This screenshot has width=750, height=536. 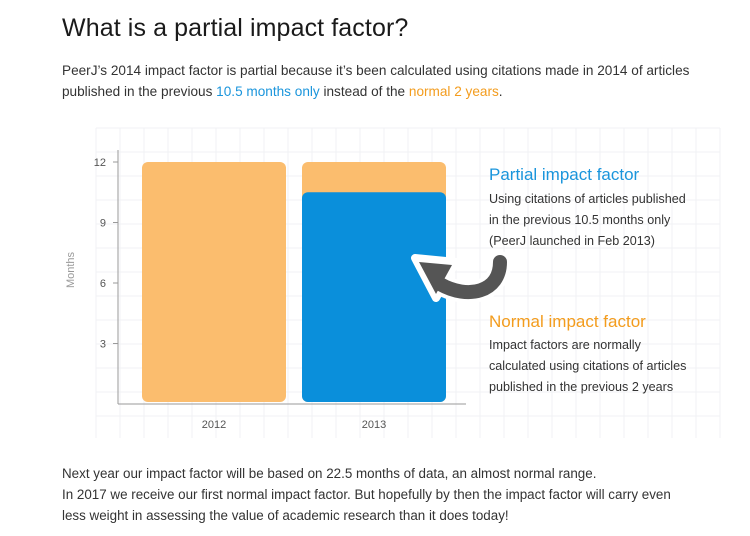 I want to click on intro-part-2: instead of the, so click(x=364, y=91).